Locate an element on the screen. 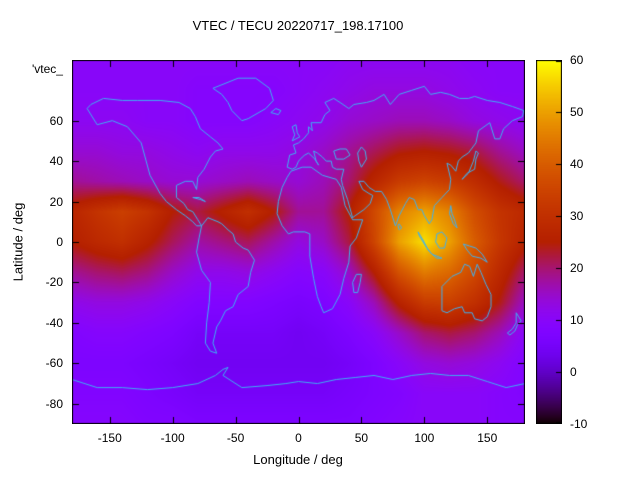 The image size is (640, 480). colorbar-tick-label: 60 is located at coordinates (577, 60).